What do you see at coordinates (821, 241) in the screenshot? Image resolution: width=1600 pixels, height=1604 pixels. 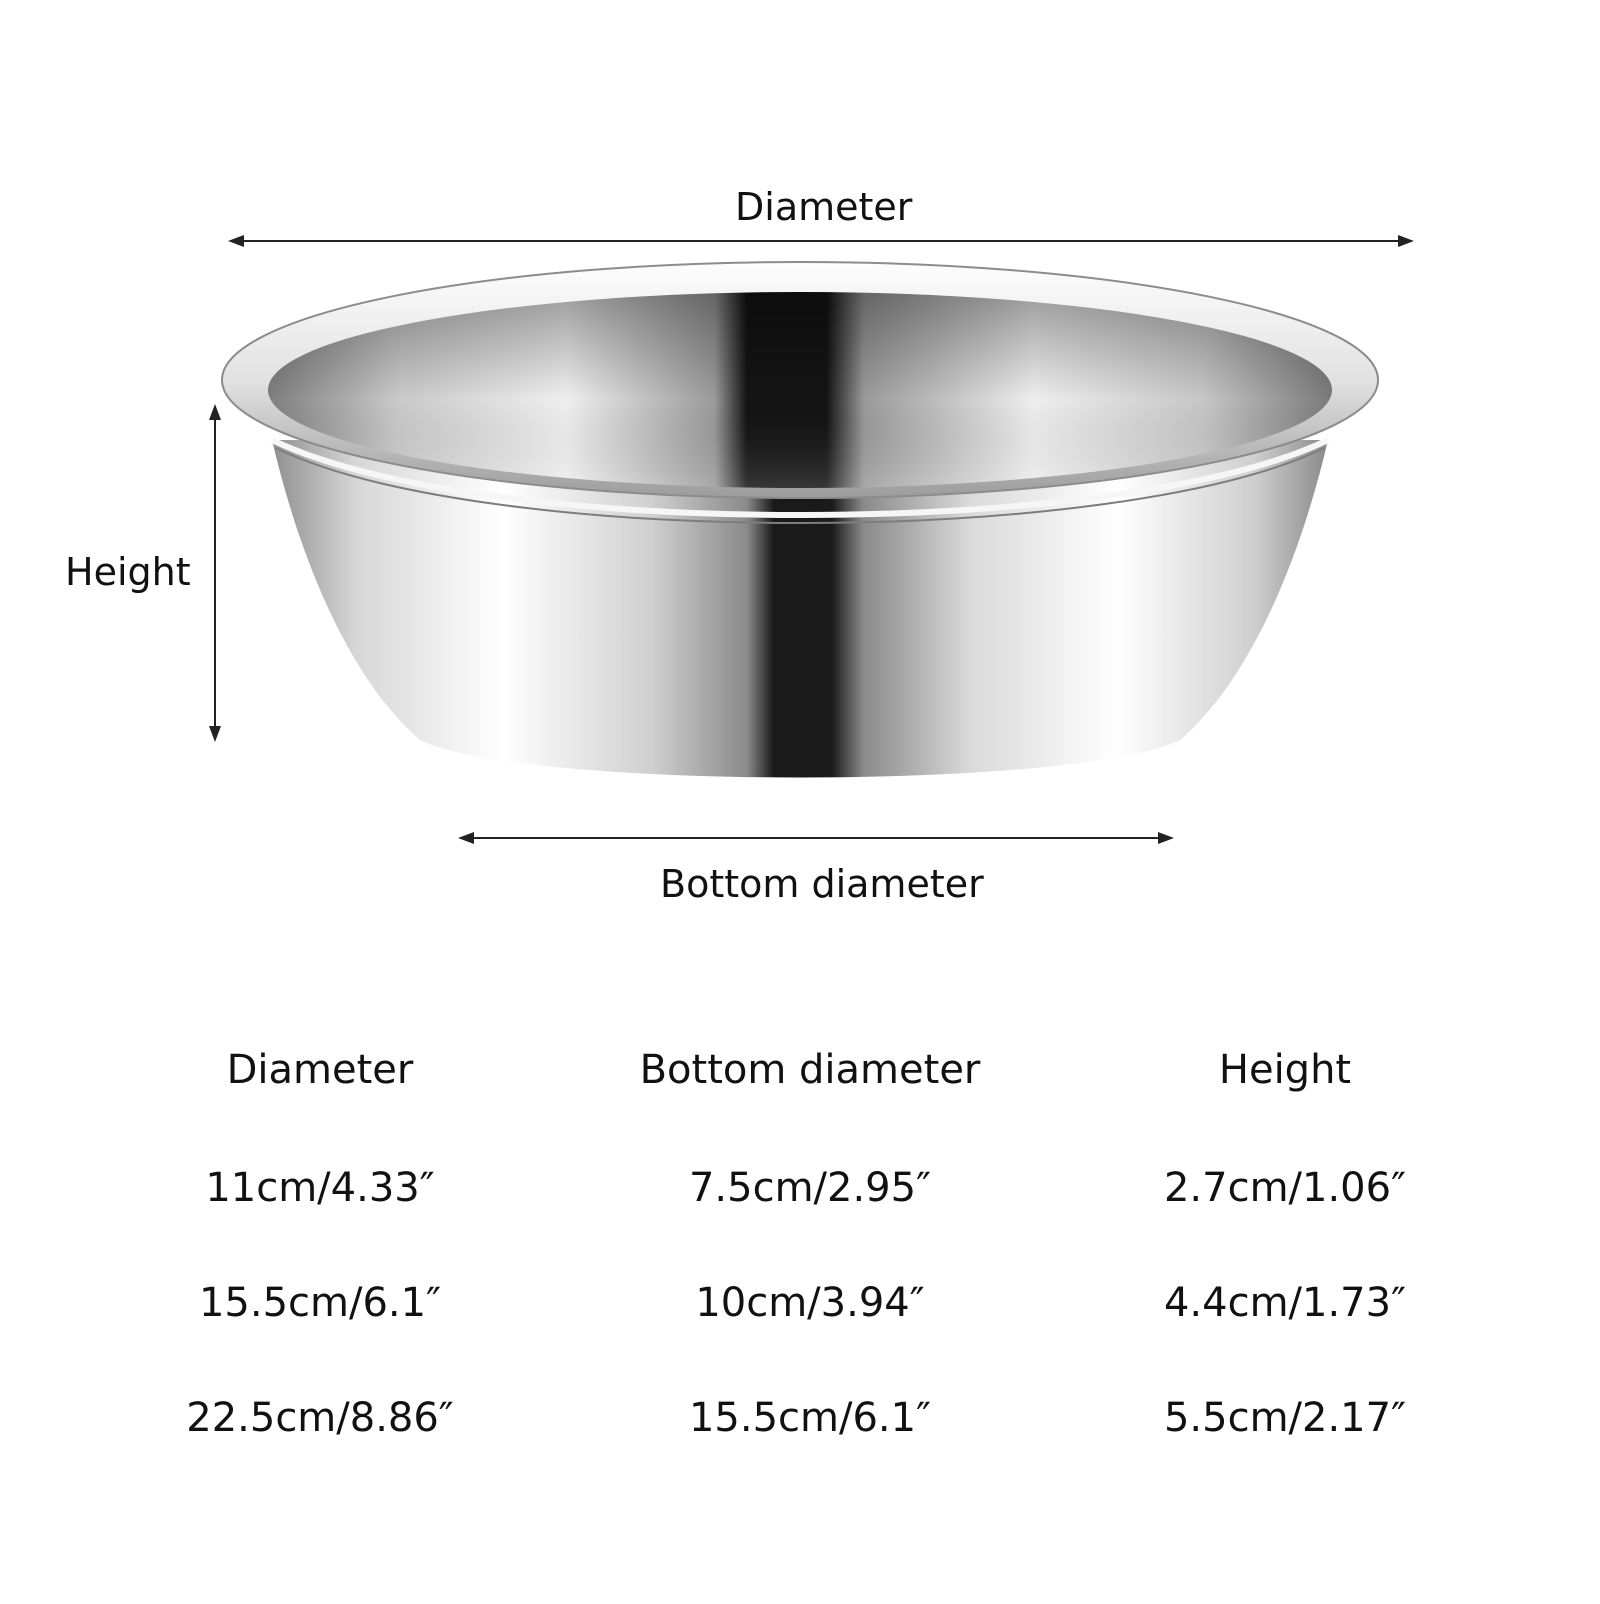 I see `diameter-arrow` at bounding box center [821, 241].